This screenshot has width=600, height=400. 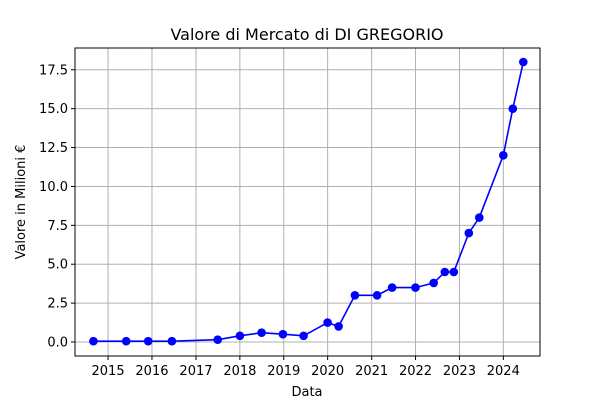 I want to click on y-tick-label: 17.5, so click(x=53, y=70).